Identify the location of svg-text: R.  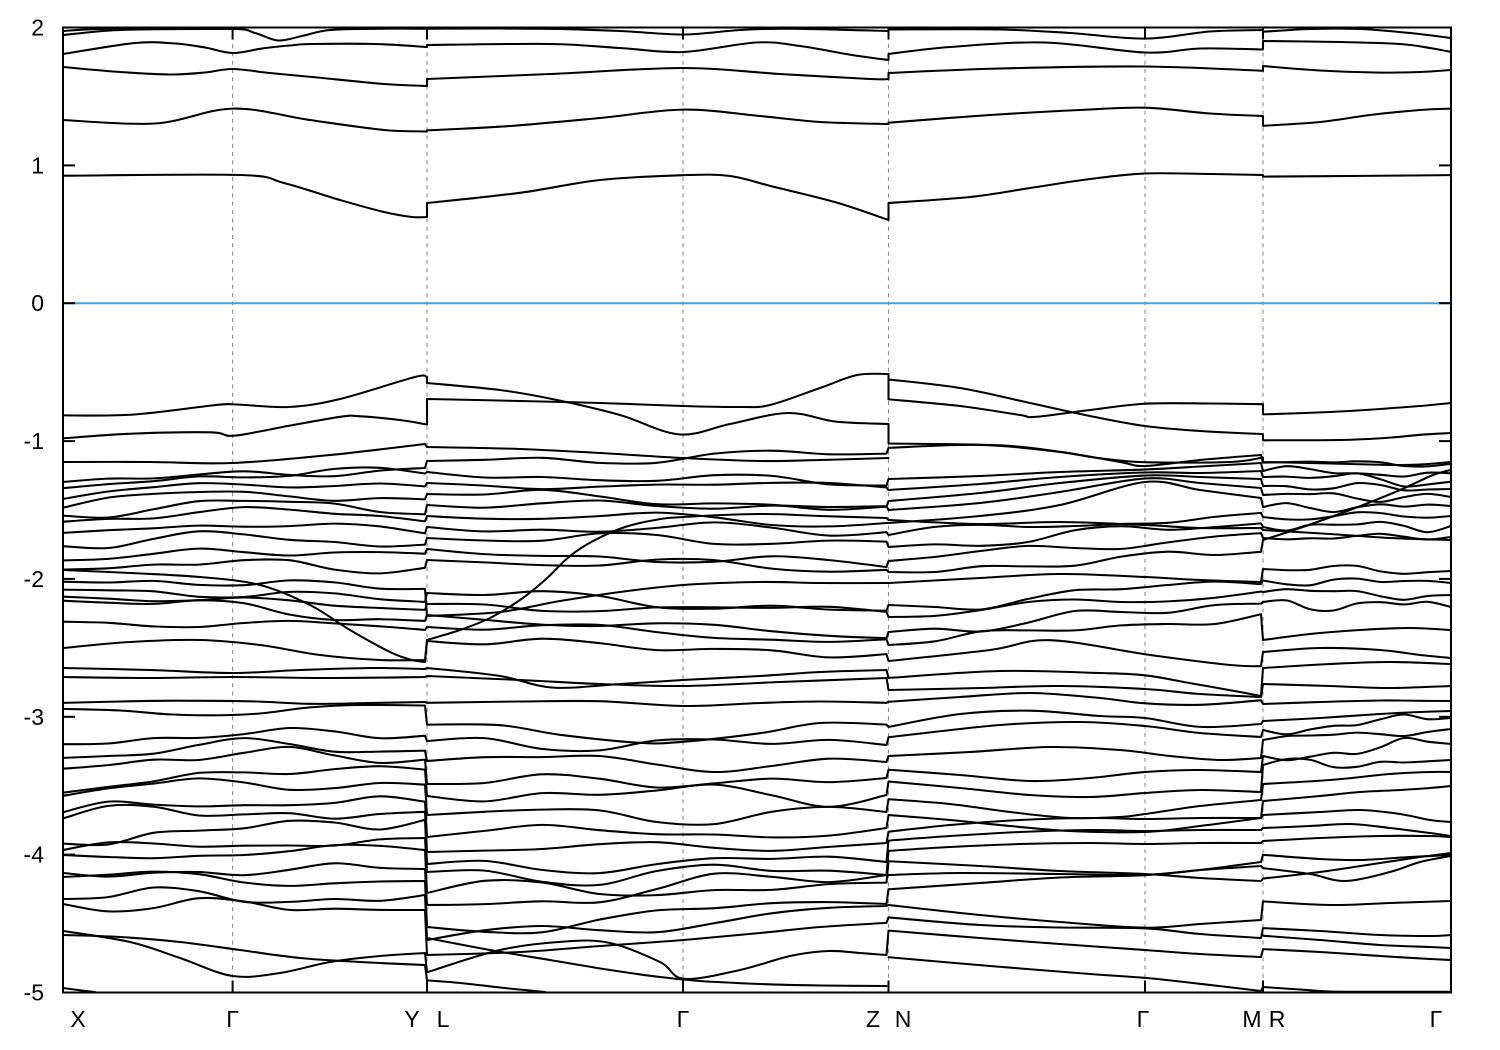
(1277, 1019).